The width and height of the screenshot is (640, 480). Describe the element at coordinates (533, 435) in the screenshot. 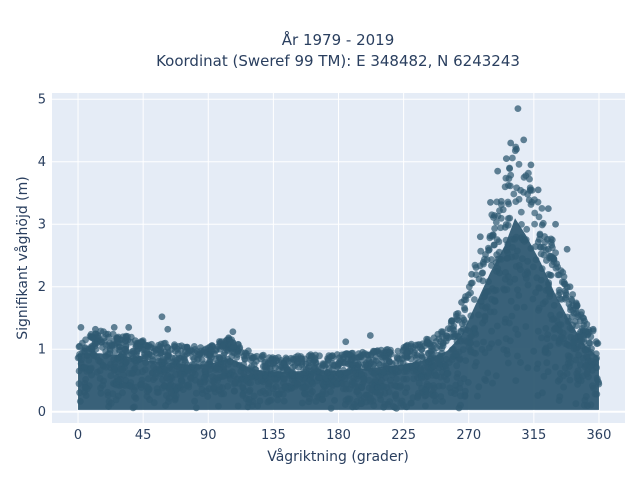

I see `x-tick-label: 315` at that location.